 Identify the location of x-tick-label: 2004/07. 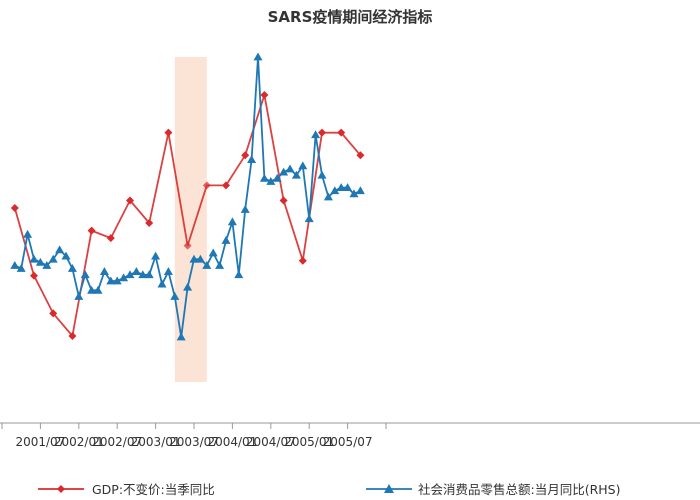
(271, 442).